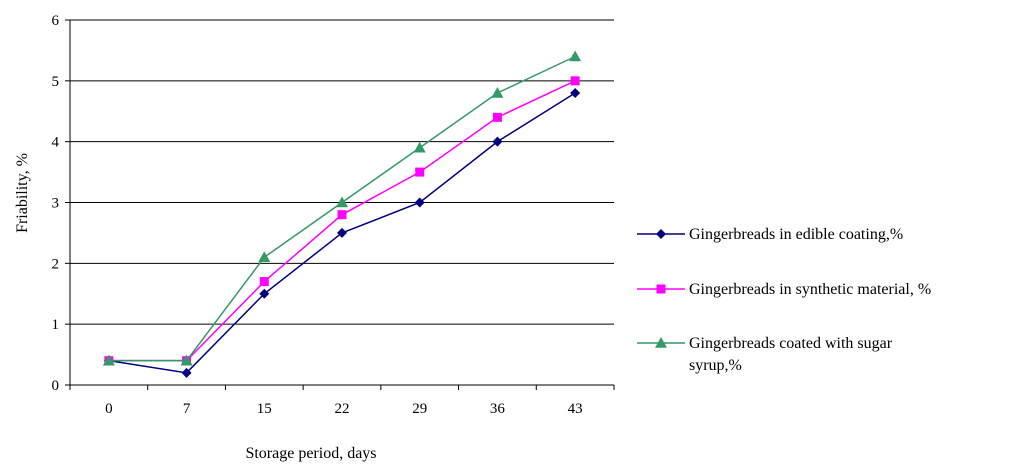  Describe the element at coordinates (56, 386) in the screenshot. I see `y-tick-label: 0` at that location.